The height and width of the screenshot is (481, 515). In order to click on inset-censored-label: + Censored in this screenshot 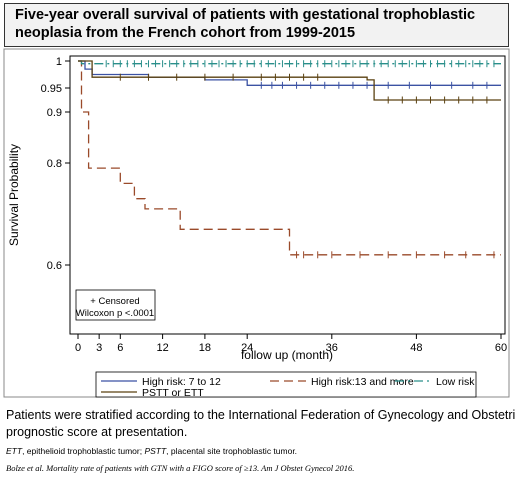, I will do `click(114, 301)`.